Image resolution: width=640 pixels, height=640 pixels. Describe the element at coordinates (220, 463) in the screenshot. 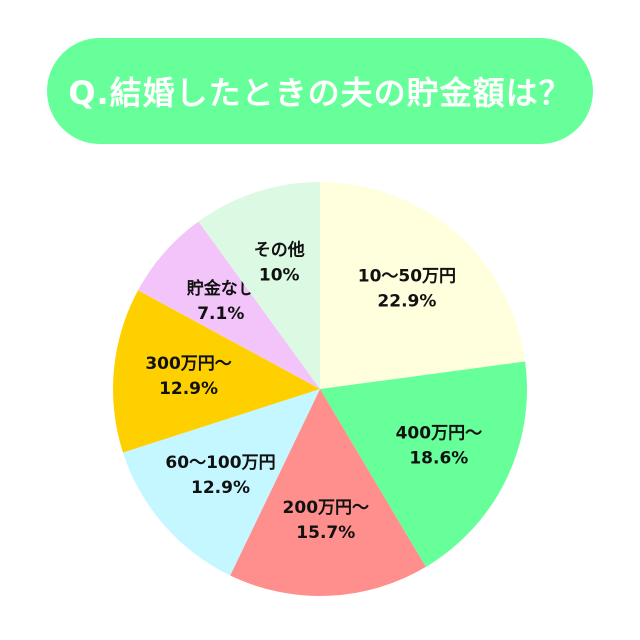

I see `slice-name-label: 60〜100万円` at that location.